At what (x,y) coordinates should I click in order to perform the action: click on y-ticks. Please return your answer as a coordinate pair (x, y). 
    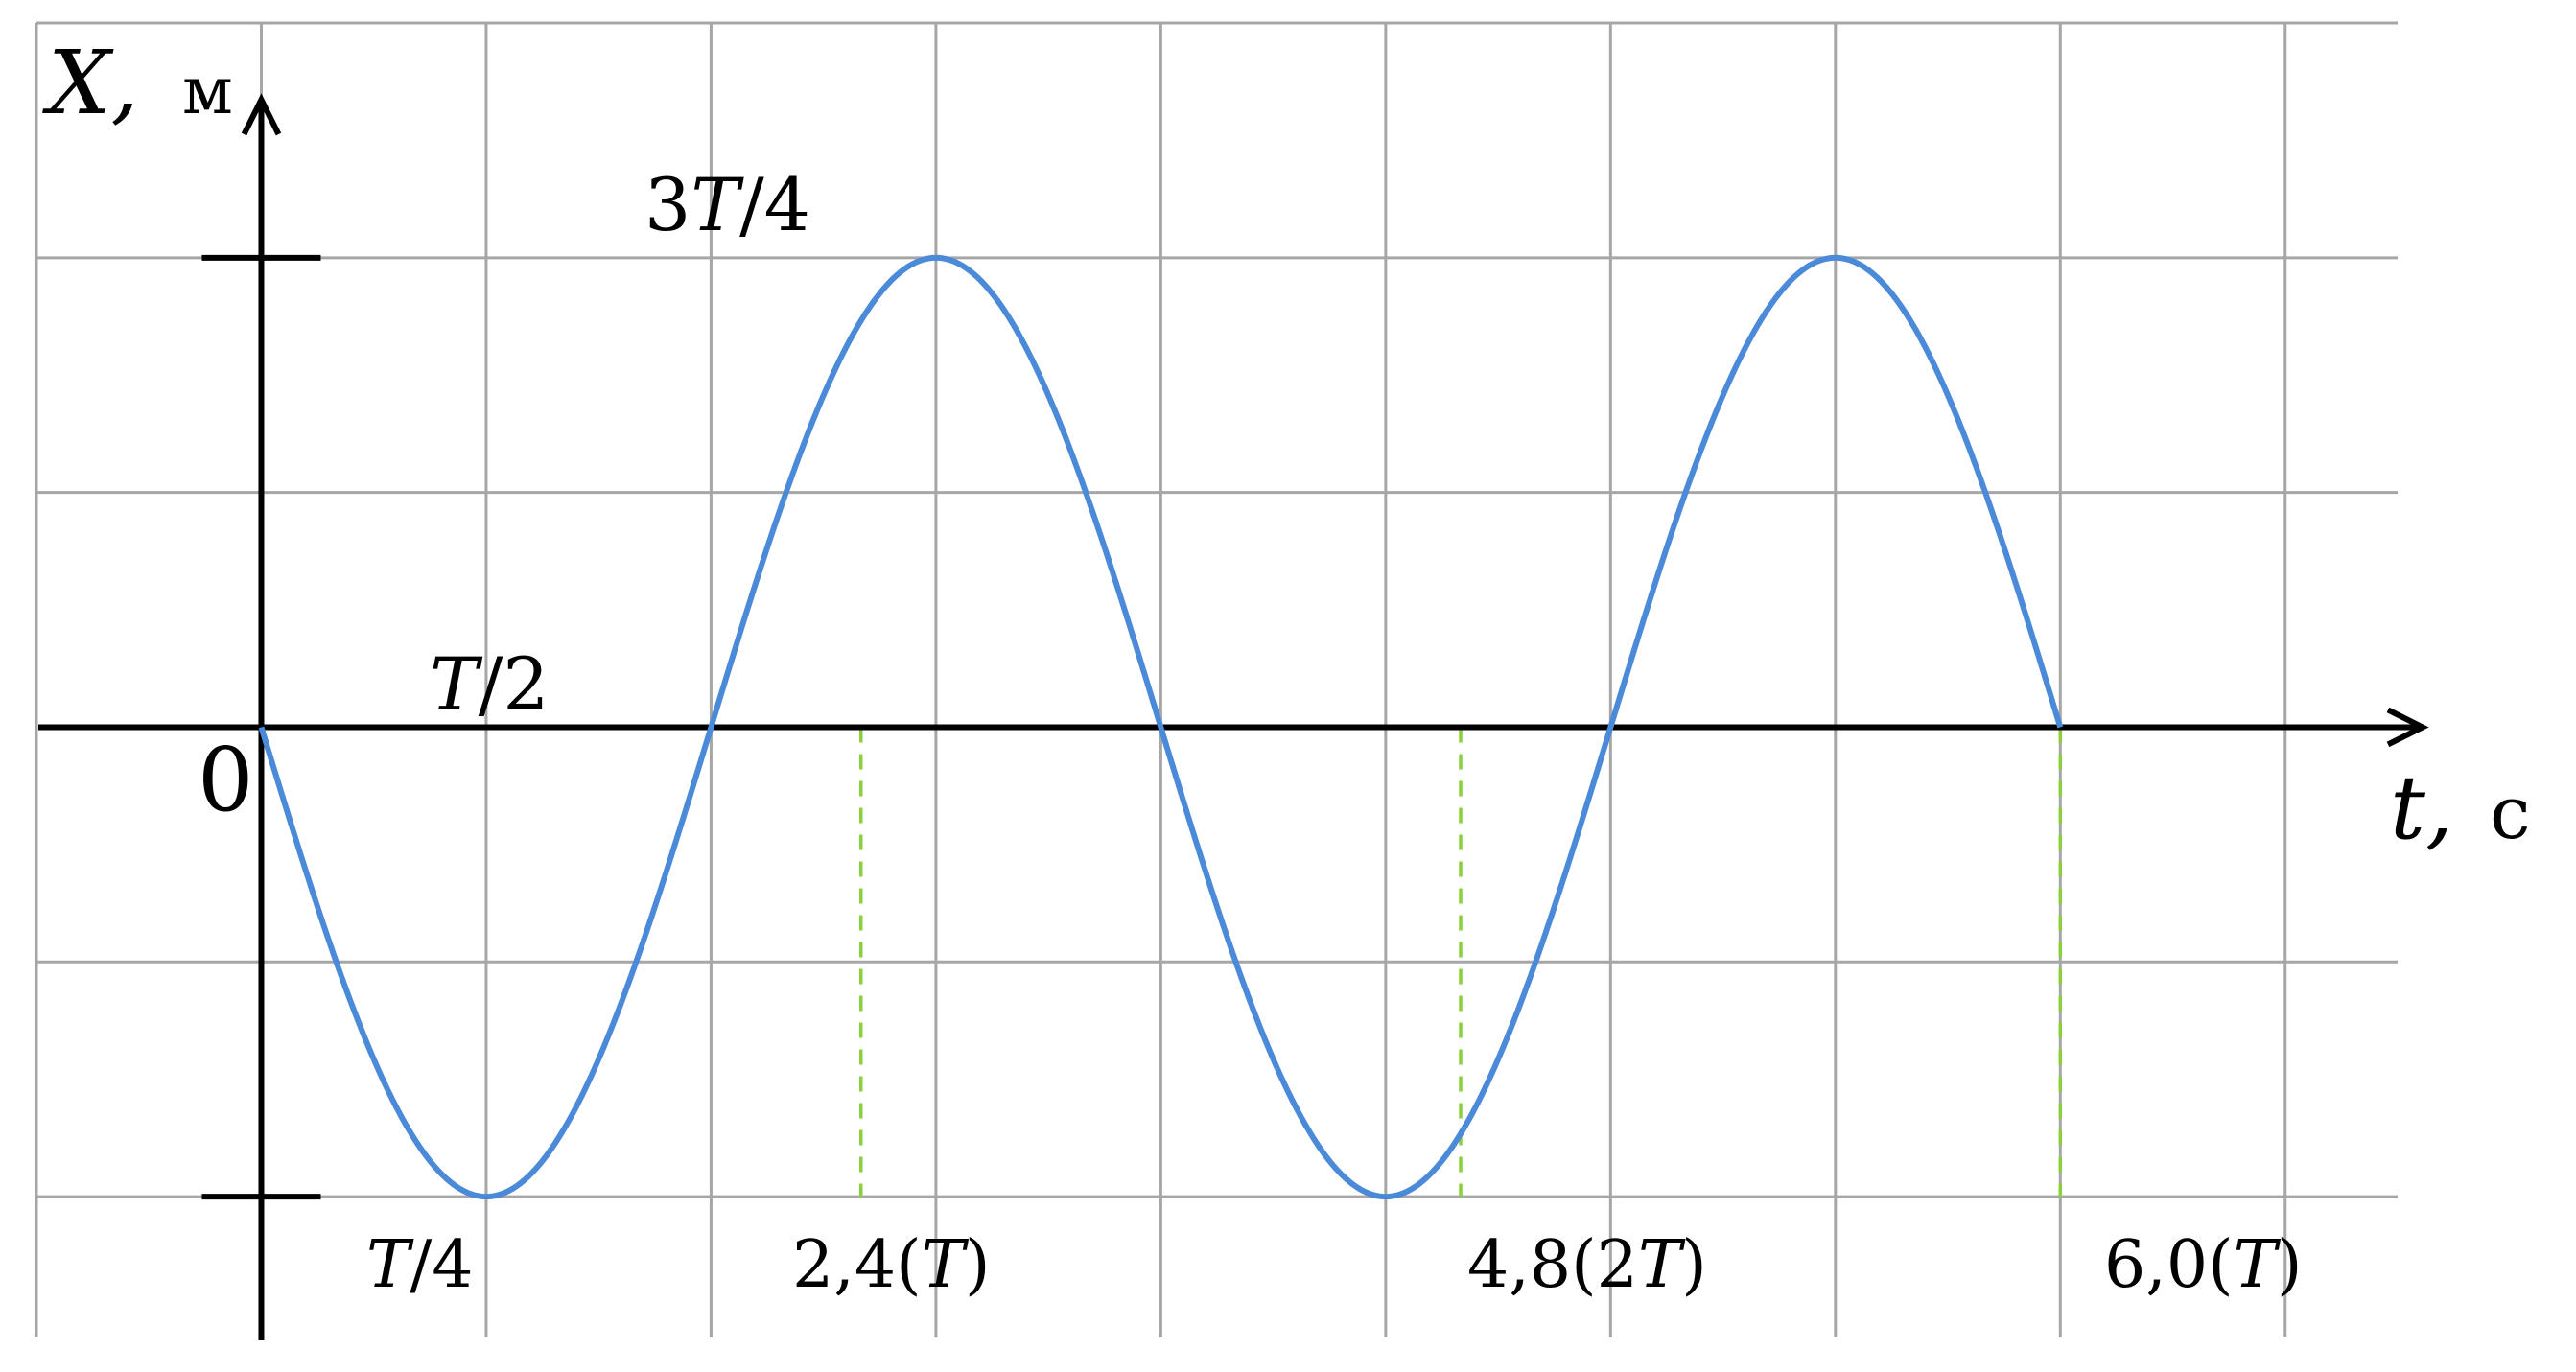
    Looking at the image, I should click on (261, 727).